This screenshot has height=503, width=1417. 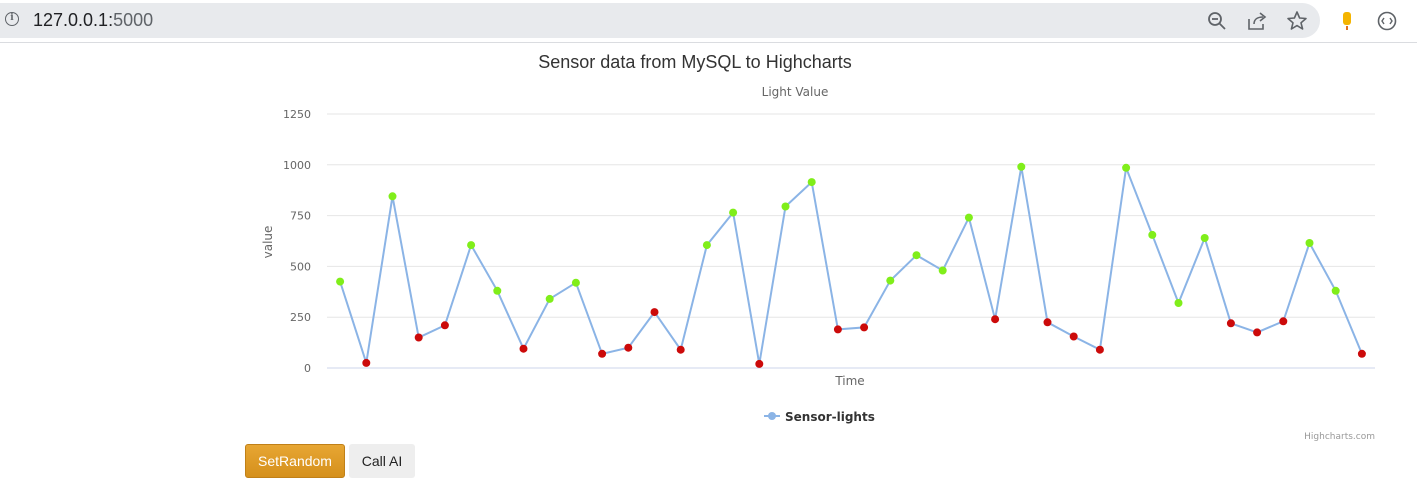 What do you see at coordinates (295, 461) in the screenshot?
I see `set-random-button: SetRandom` at bounding box center [295, 461].